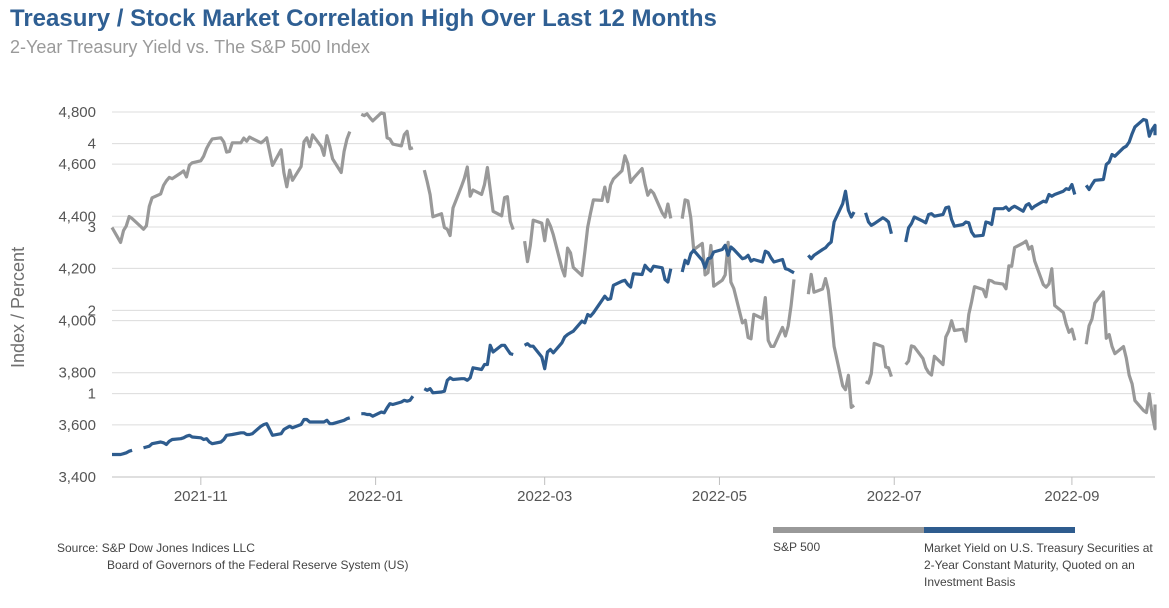 Image resolution: width=1169 pixels, height=608 pixels. I want to click on source-line-1: Source: S&P Dow Jones Indices LLC, so click(156, 548).